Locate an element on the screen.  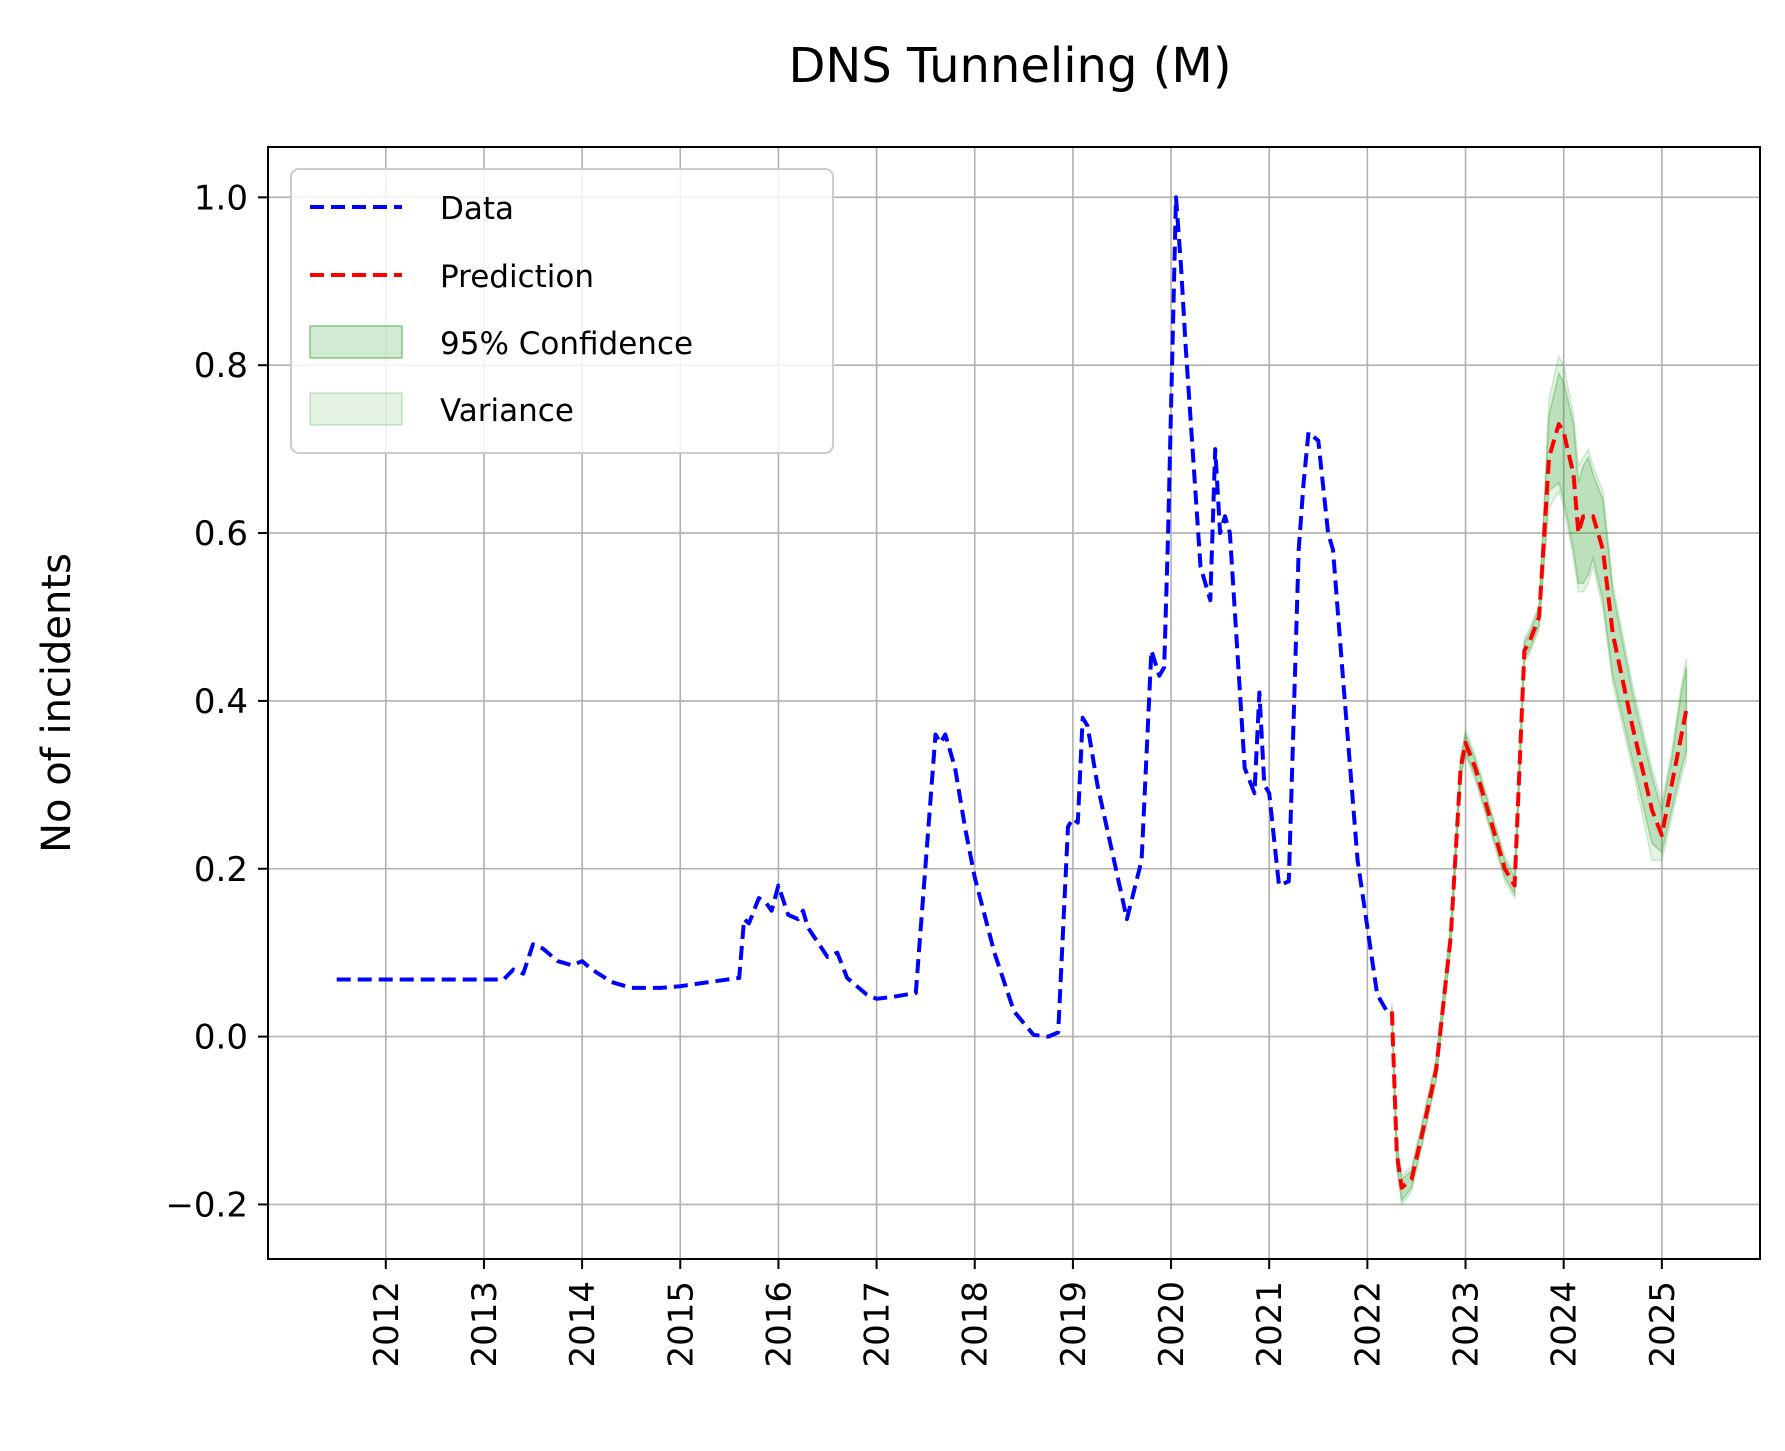
y-axis-label: No of incidents is located at coordinates (57, 703).